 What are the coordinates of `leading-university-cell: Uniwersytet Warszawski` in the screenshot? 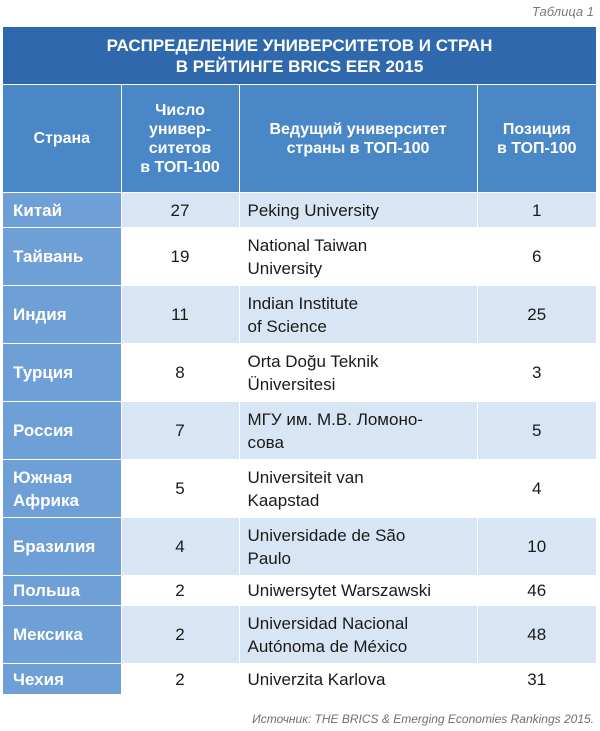 It's located at (358, 590).